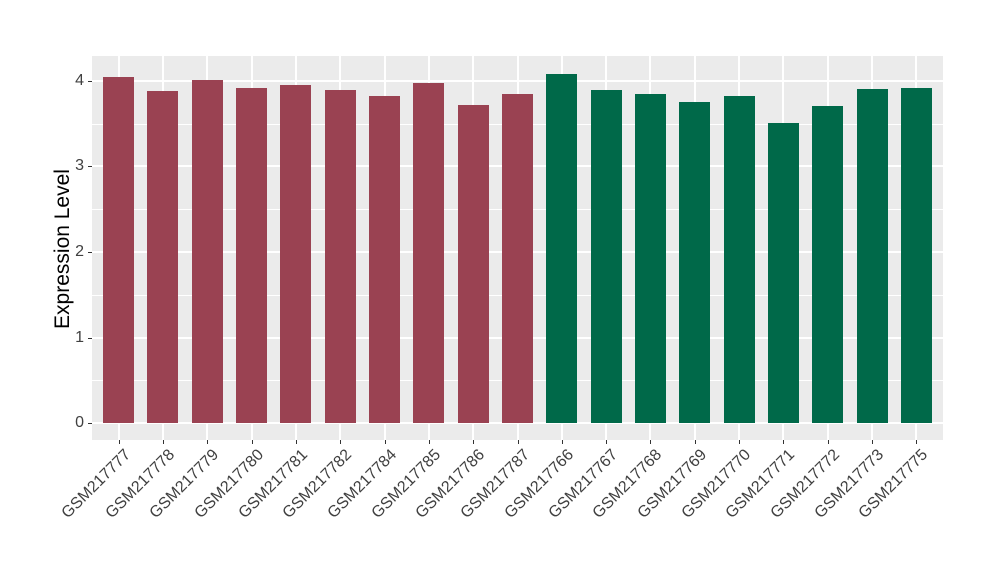 Image resolution: width=1000 pixels, height=580 pixels. Describe the element at coordinates (118, 250) in the screenshot. I see `bar-GSM217777` at that location.